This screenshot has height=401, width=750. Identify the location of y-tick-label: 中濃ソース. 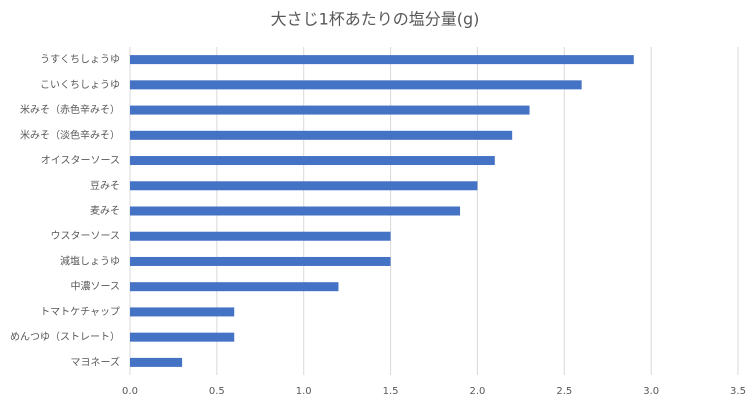
(96, 286).